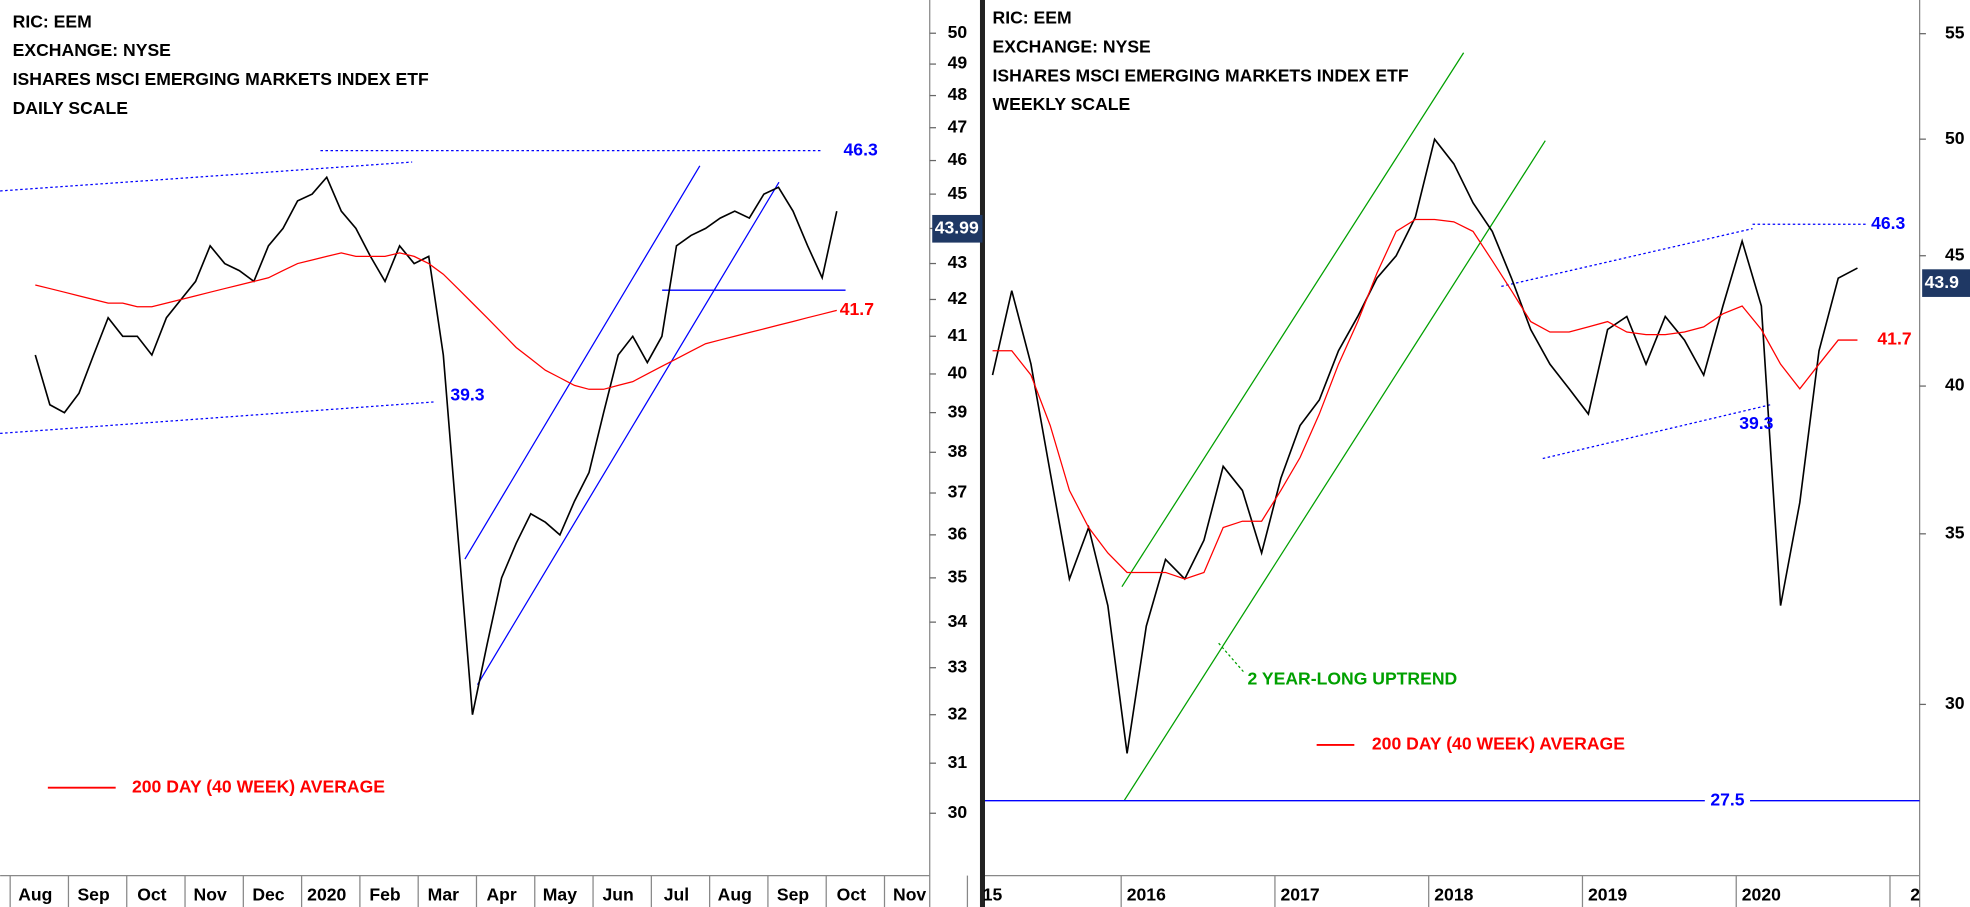 Image resolution: width=1970 pixels, height=907 pixels. I want to click on x-tick-label: 2016, so click(1146, 894).